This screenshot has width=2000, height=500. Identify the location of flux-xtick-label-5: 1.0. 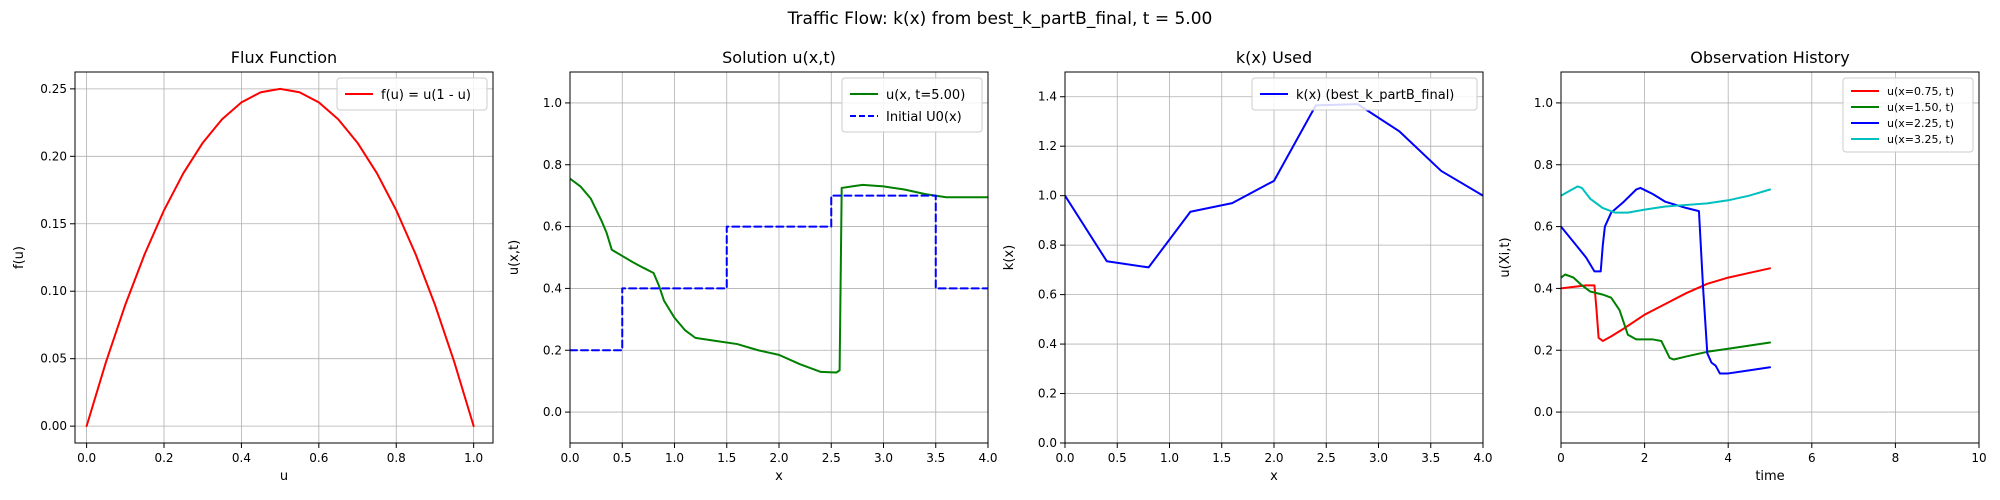
(473, 458).